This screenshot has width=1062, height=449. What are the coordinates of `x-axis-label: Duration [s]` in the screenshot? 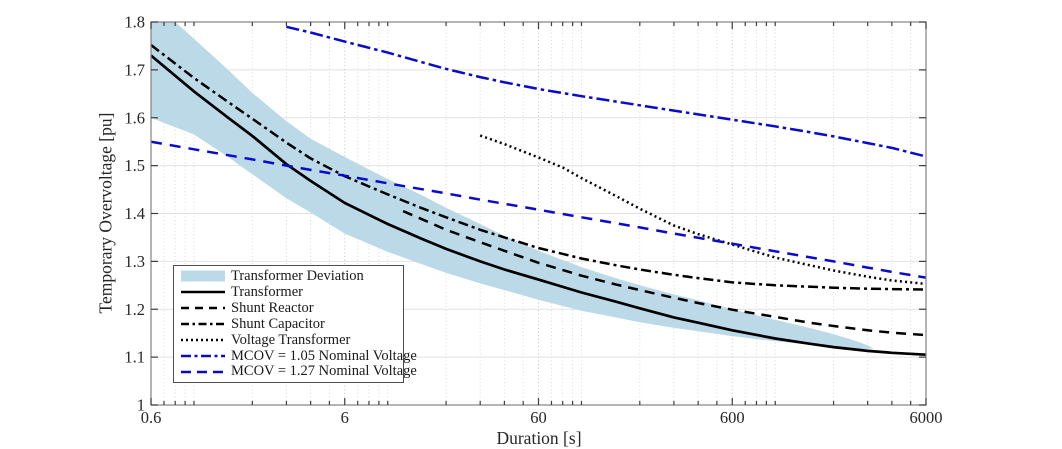 It's located at (539, 438).